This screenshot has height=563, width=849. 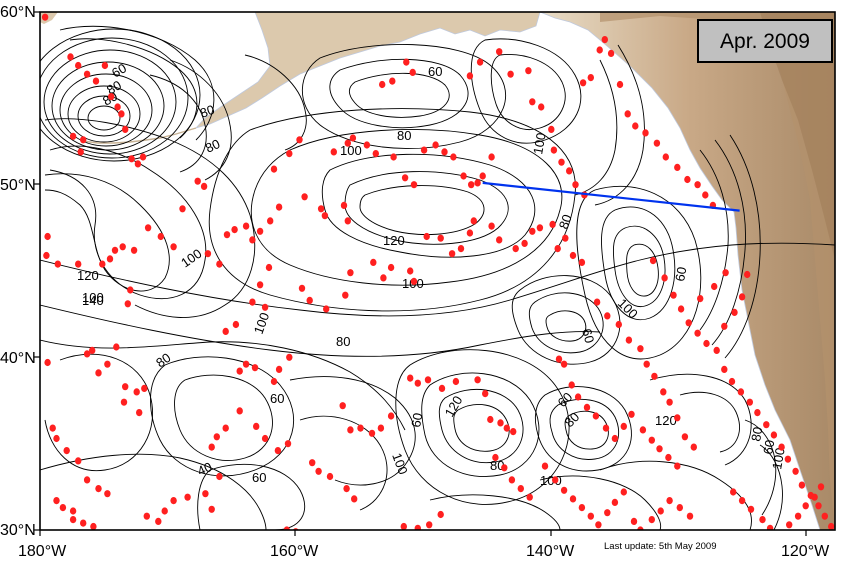 What do you see at coordinates (139, 135) in the screenshot?
I see `aleutian-chain` at bounding box center [139, 135].